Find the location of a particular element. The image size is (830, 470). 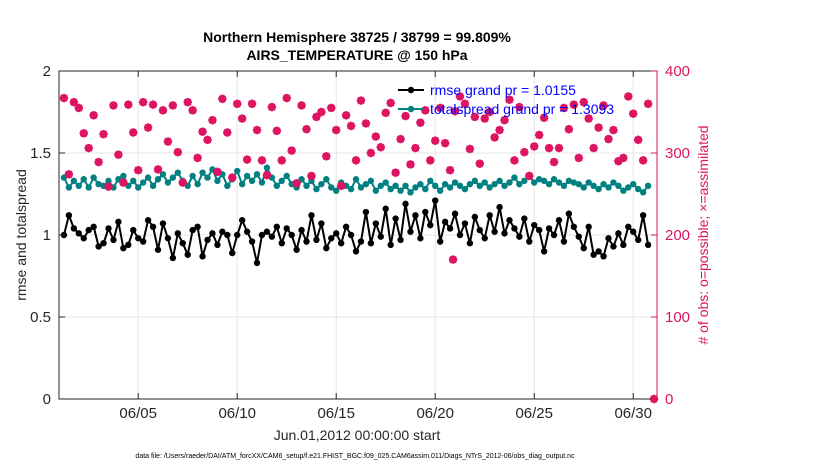

y-right-tick-label-4: 400 is located at coordinates (677, 71).